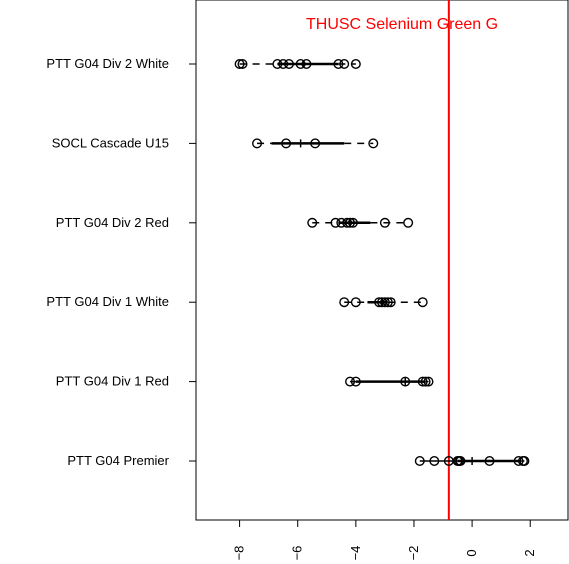 The image size is (569, 564). What do you see at coordinates (355, 553) in the screenshot?
I see `x-tick-label: −4` at bounding box center [355, 553].